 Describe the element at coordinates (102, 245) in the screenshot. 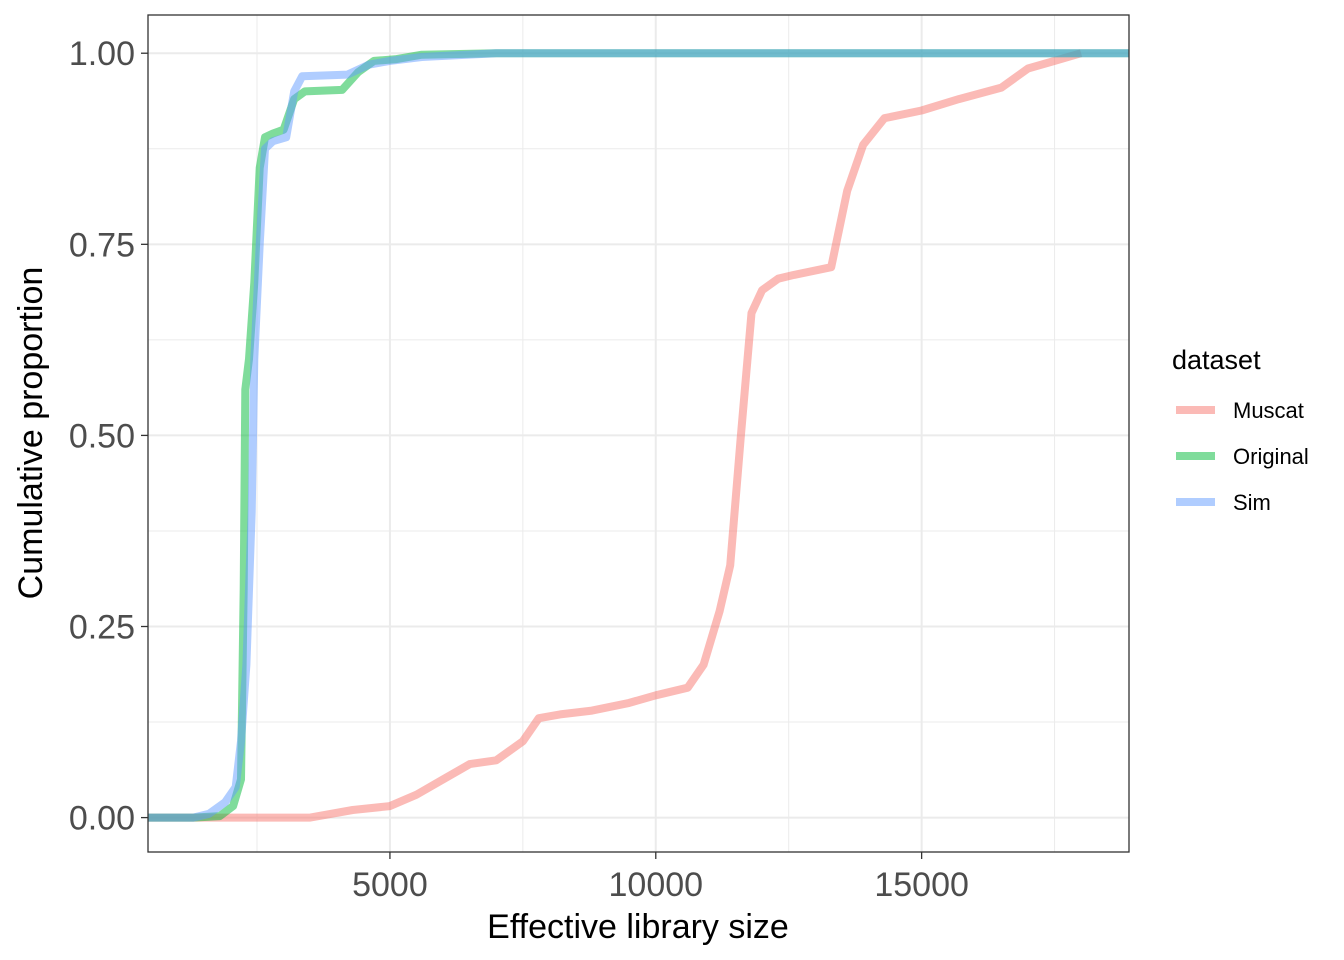

I see `y-tick-label: 0.75` at that location.